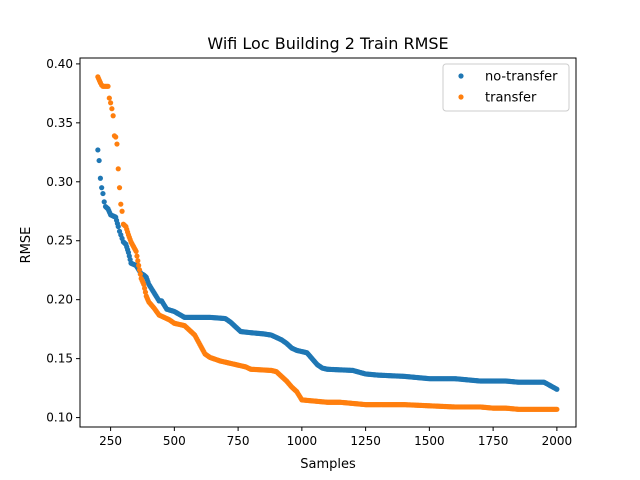 The height and width of the screenshot is (480, 640). What do you see at coordinates (521, 77) in the screenshot?
I see `legend-label: no-transfer` at bounding box center [521, 77].